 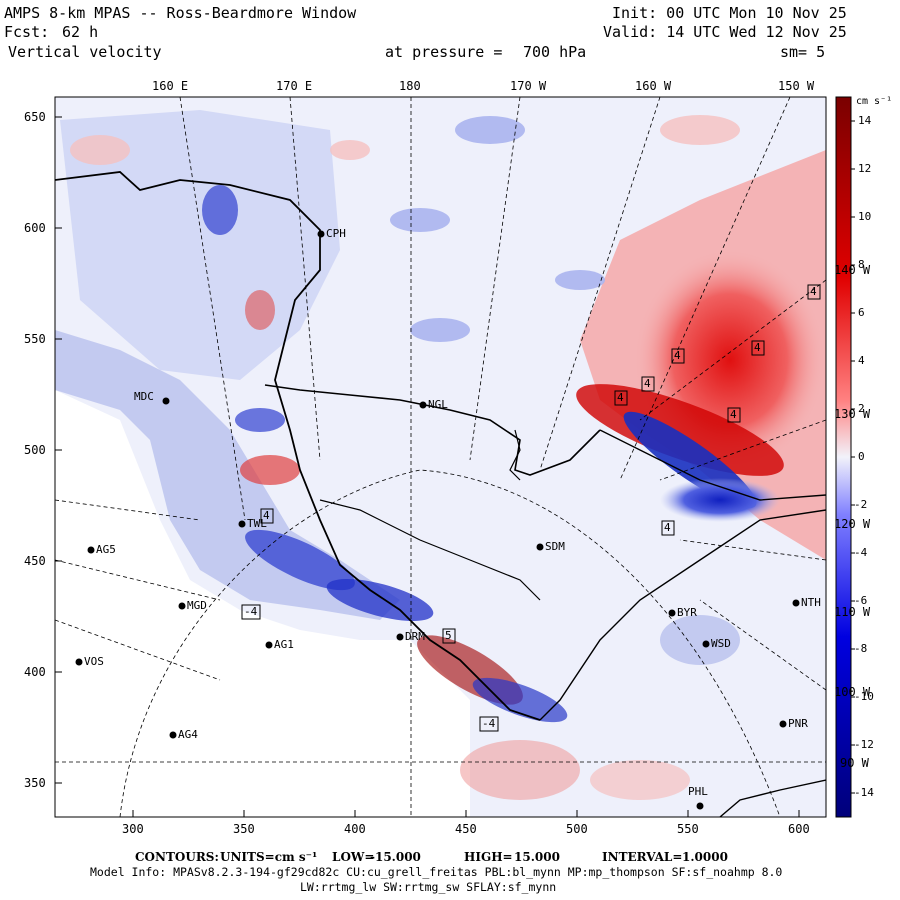 What do you see at coordinates (528, 86) in the screenshot?
I see `top-axis-label: 170 W` at bounding box center [528, 86].